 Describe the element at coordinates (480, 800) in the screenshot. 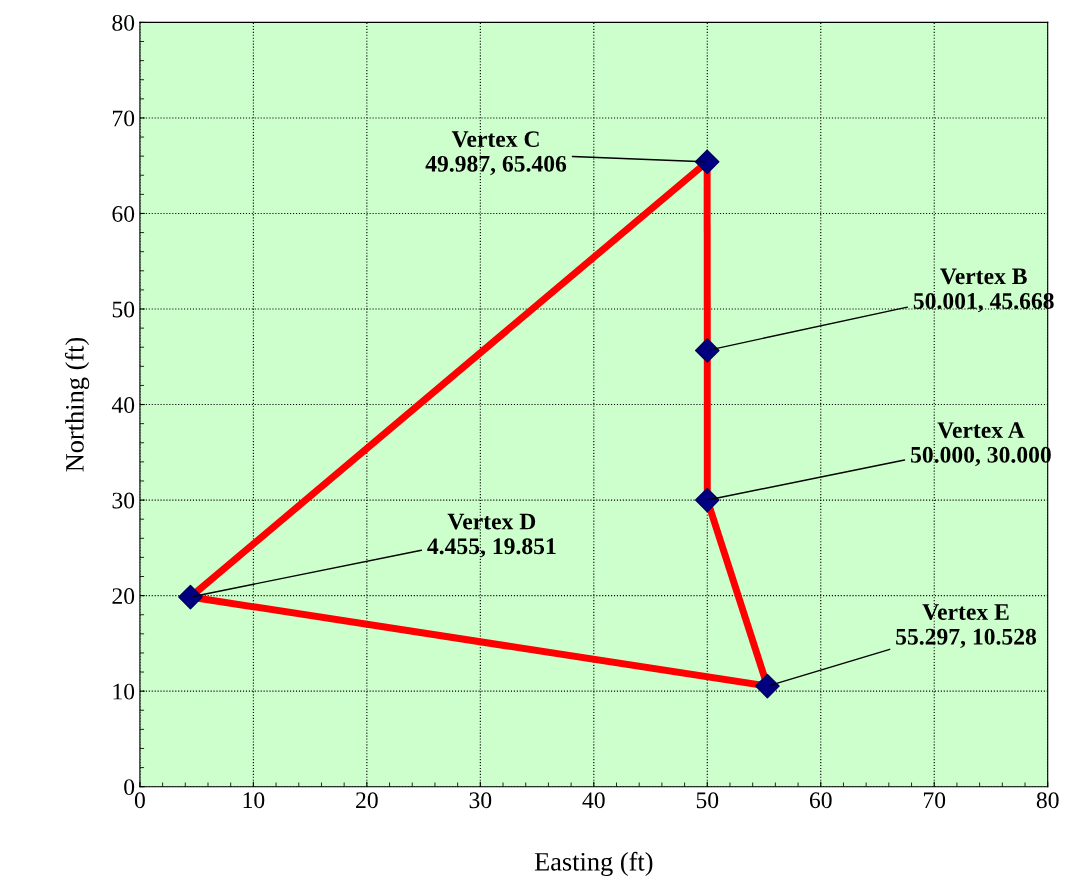

I see `x-tick-label: 30` at that location.